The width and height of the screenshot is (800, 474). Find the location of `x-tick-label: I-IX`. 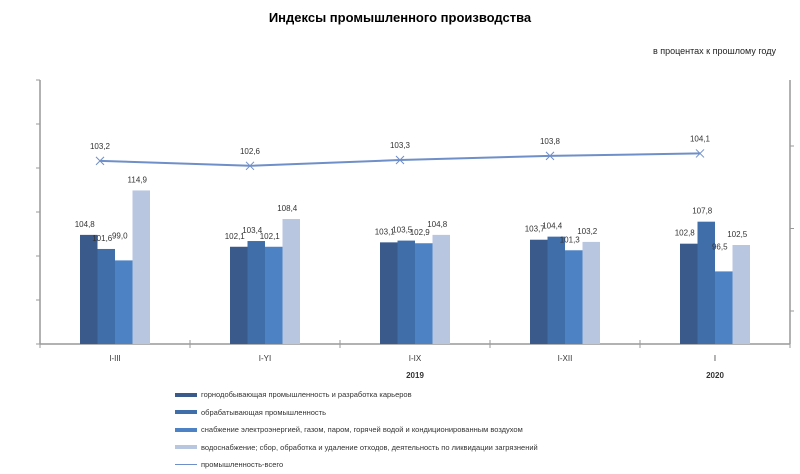

x-tick-label: I-IX is located at coordinates (415, 358).